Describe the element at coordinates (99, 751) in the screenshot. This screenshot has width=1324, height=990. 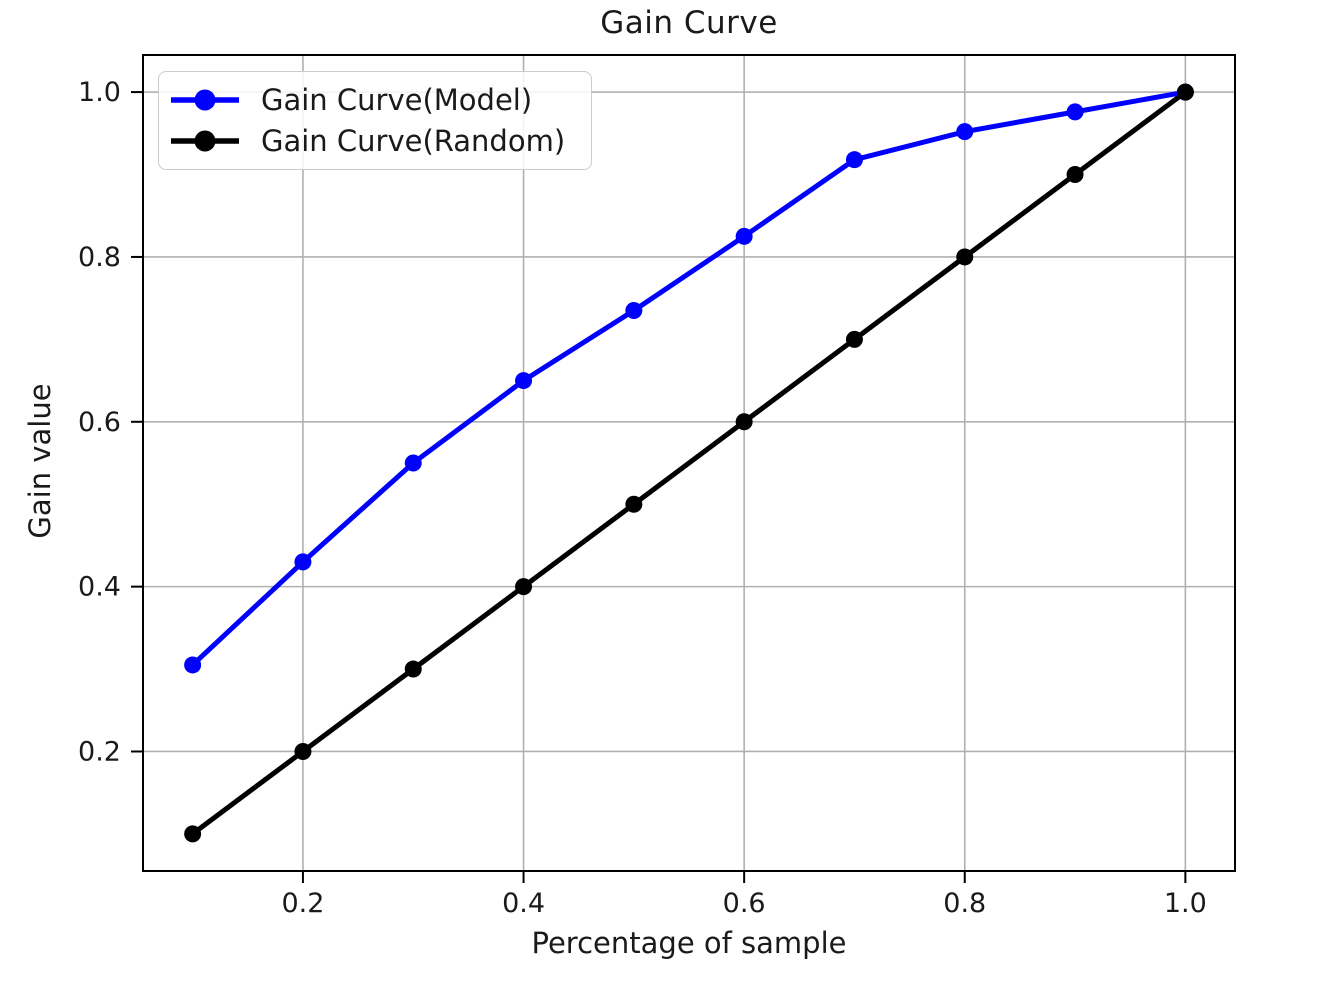
I see `y-tick-label: 0.2` at that location.